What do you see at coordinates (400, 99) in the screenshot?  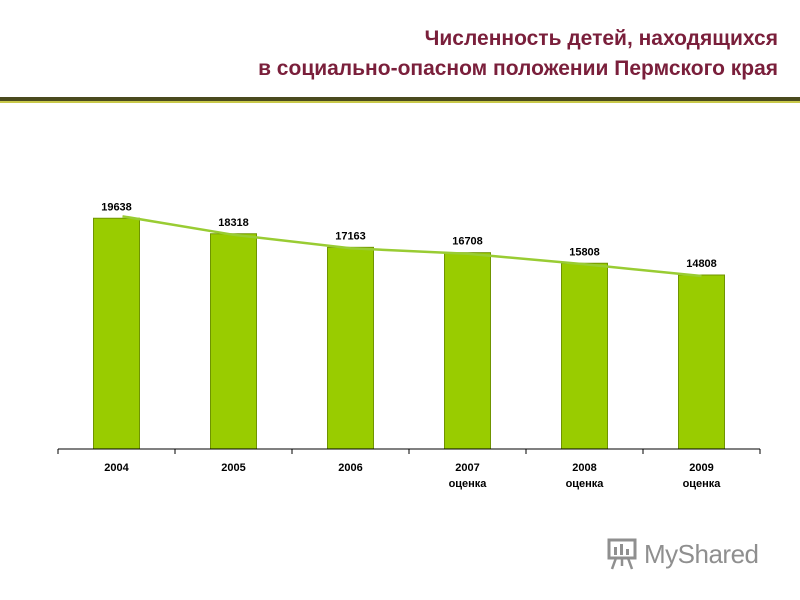 I see `header-rule-dark` at bounding box center [400, 99].